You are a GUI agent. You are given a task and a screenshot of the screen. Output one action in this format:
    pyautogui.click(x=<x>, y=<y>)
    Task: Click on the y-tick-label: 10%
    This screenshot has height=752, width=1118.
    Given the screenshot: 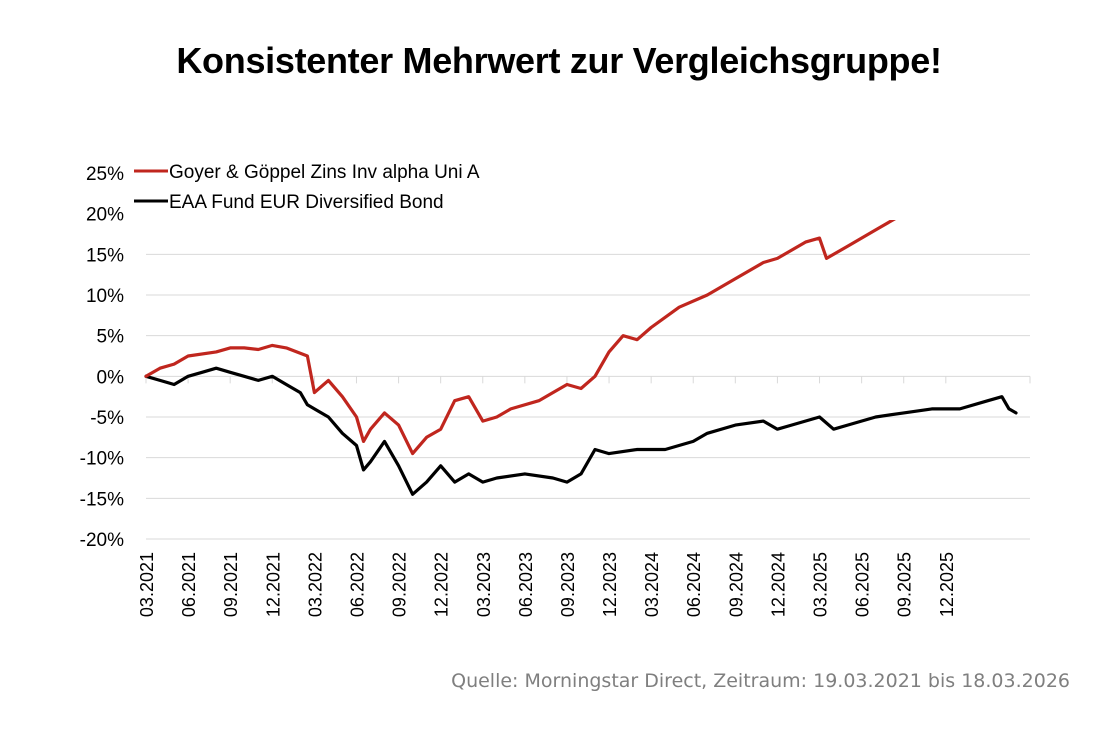 What is the action you would take?
    pyautogui.click(x=105, y=296)
    